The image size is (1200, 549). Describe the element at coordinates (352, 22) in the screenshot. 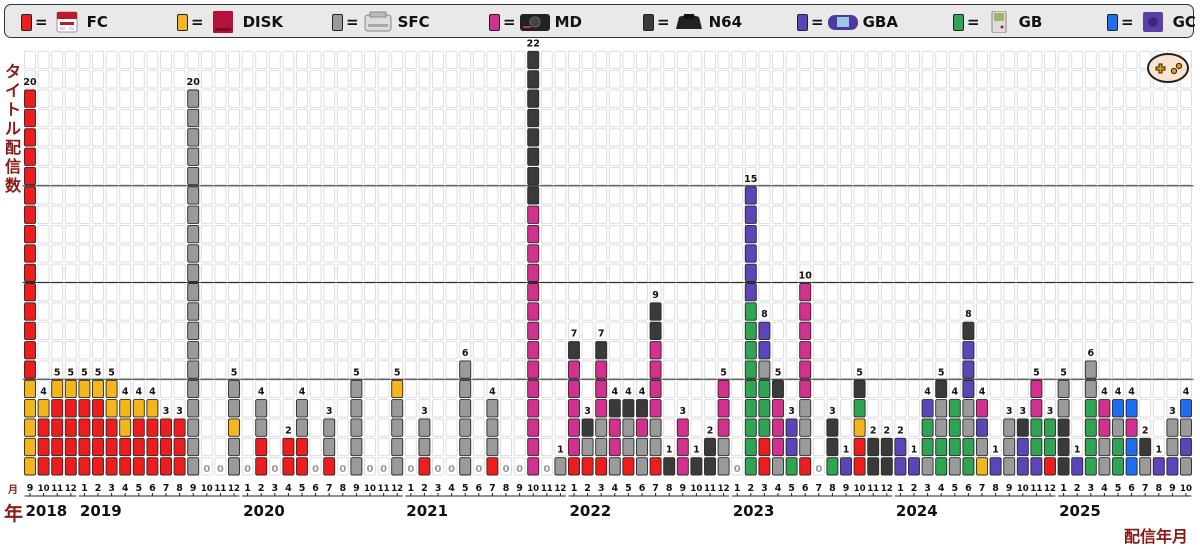

I see `legend-equals: =` at that location.